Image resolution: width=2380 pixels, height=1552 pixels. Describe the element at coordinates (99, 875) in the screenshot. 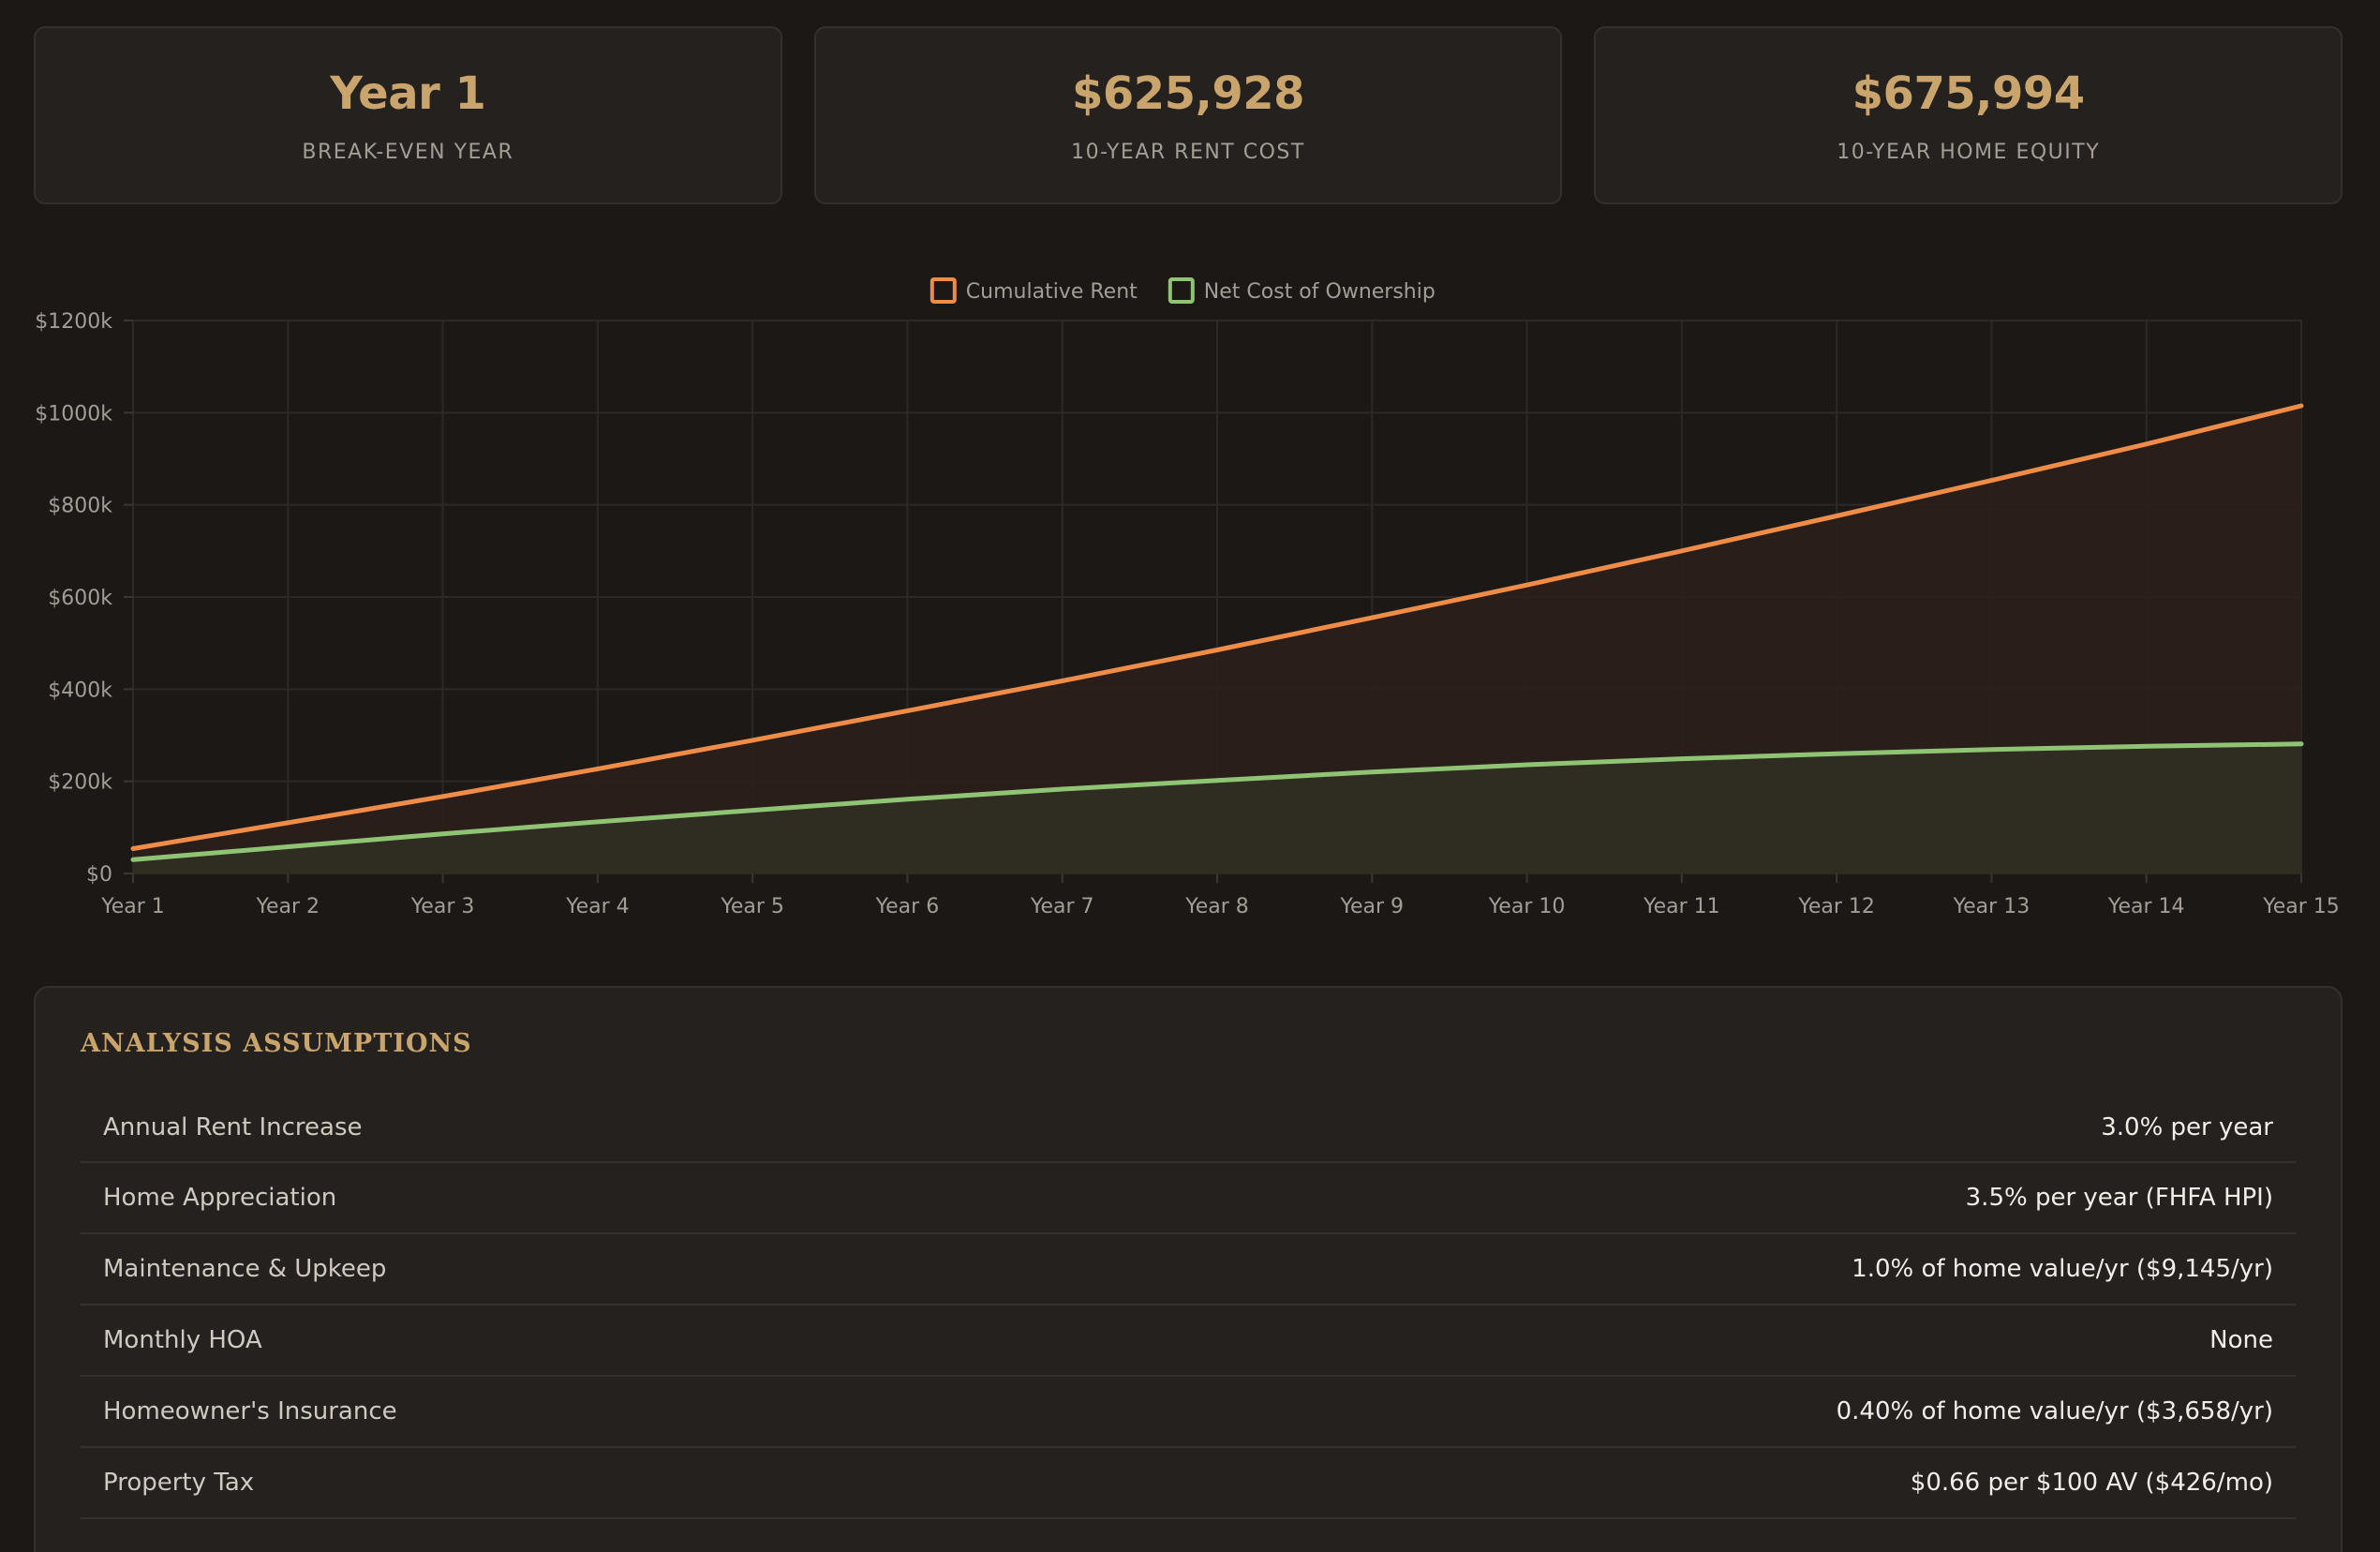

I see `y-tick-label: $0` at that location.